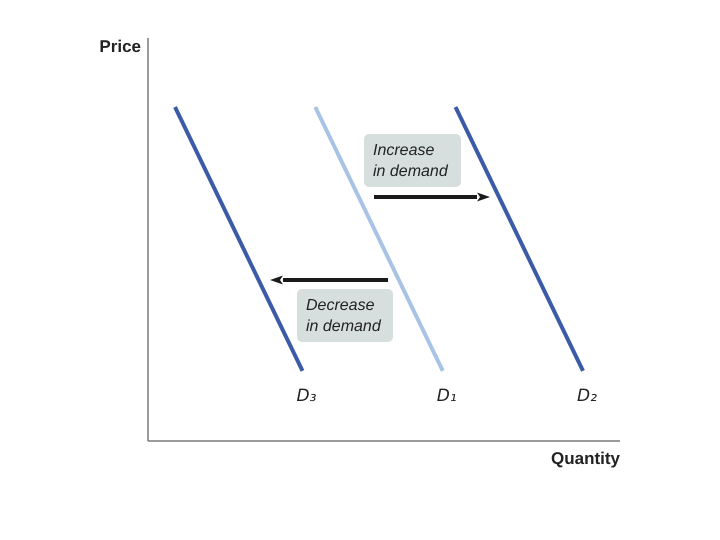 The width and height of the screenshot is (720, 540). Describe the element at coordinates (344, 316) in the screenshot. I see `annotation: Decrease in demand` at that location.